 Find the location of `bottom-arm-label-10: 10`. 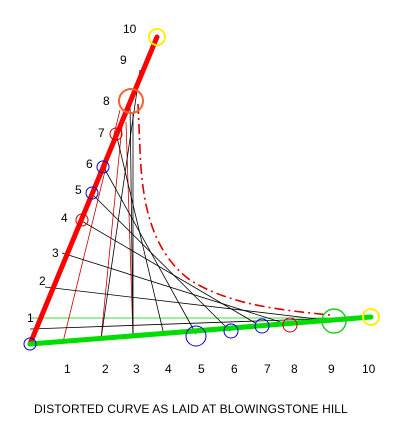

bottom-arm-label-10: 10 is located at coordinates (369, 369).